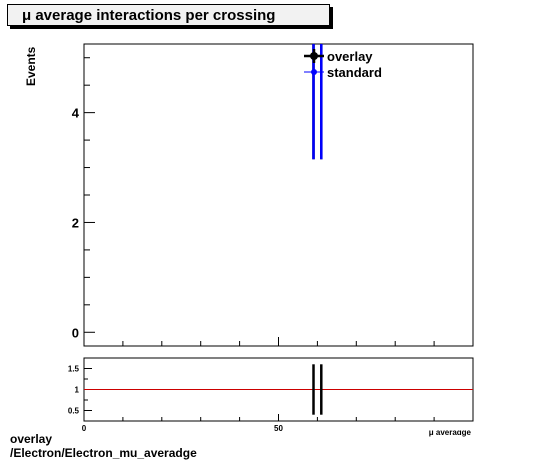 The width and height of the screenshot is (546, 462). What do you see at coordinates (84, 428) in the screenshot?
I see `ratio-x-tick-label: 0` at bounding box center [84, 428].